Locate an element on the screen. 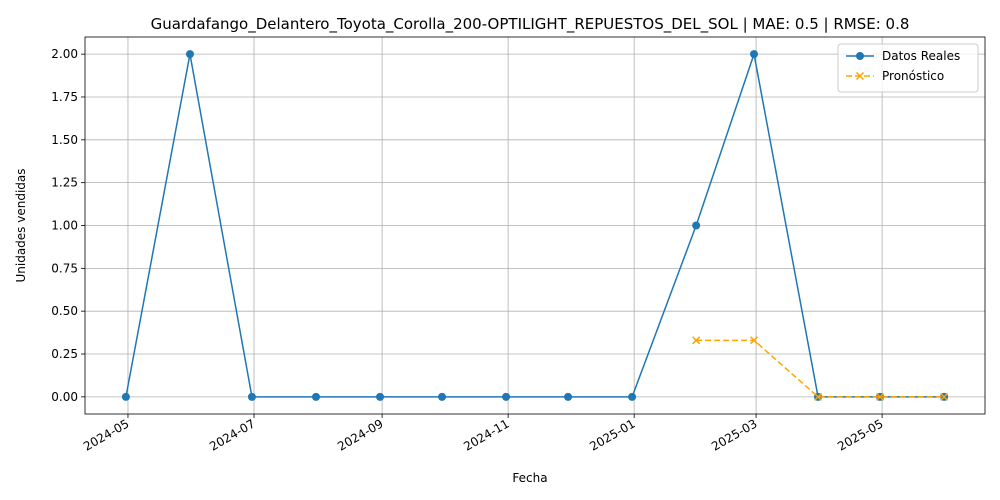  y-tick-label: 0.75 is located at coordinates (64, 268).